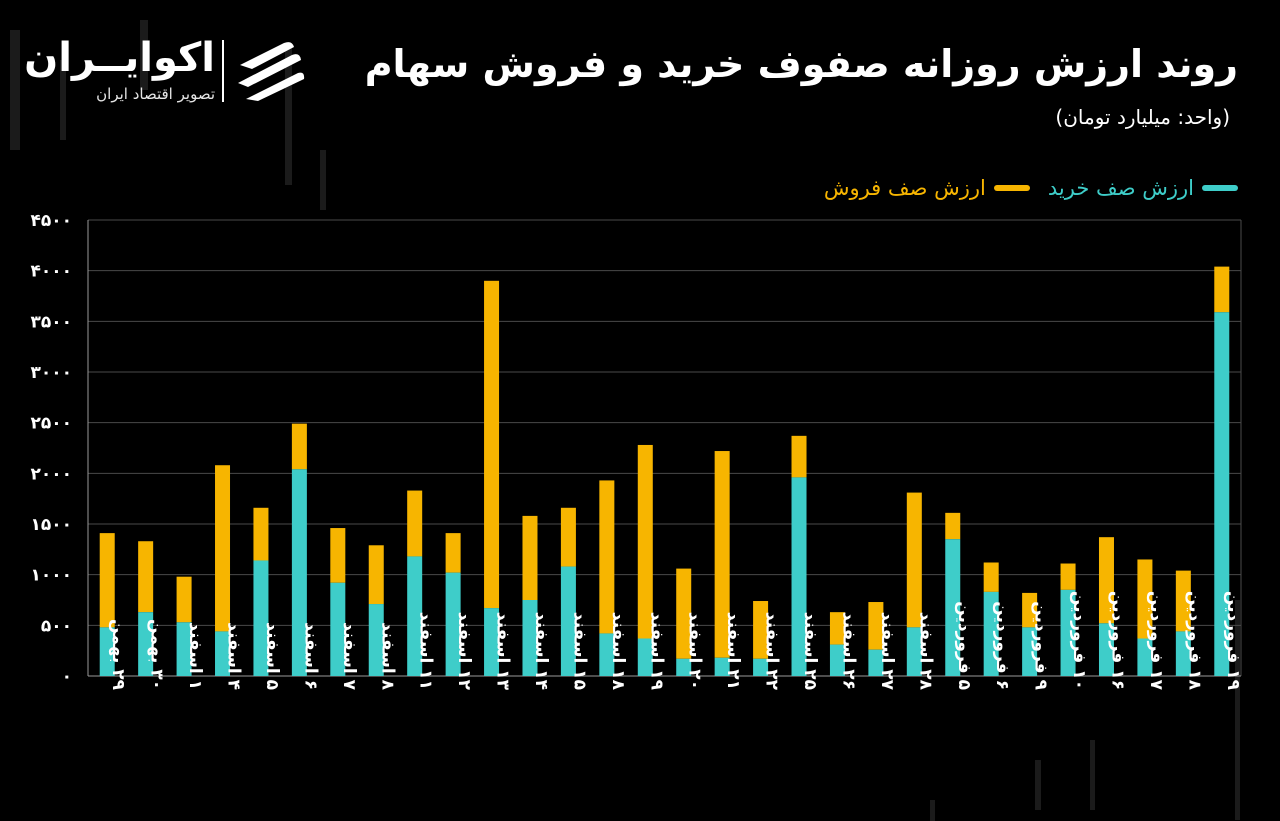 This screenshot has height=821, width=1280. Describe the element at coordinates (579, 651) in the screenshot. I see `x-tick-label: ۱۵ اسفند` at that location.